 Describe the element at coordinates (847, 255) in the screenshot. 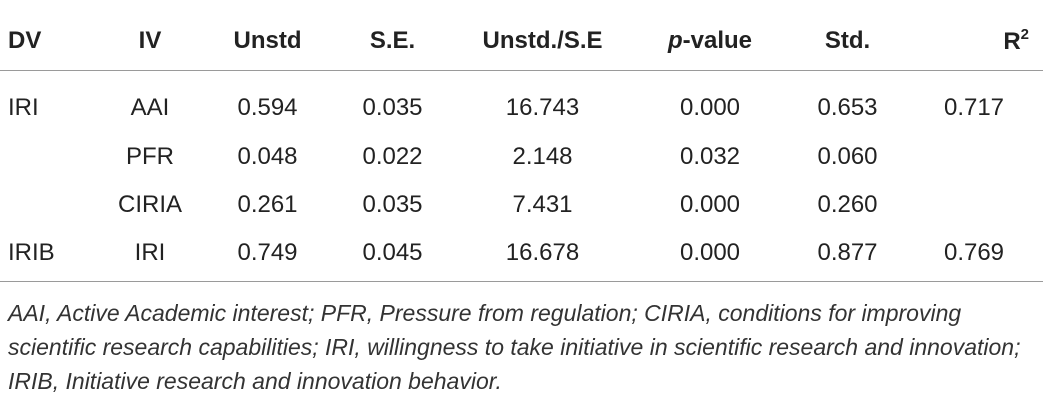

I see `cell-std: 0.877` at that location.